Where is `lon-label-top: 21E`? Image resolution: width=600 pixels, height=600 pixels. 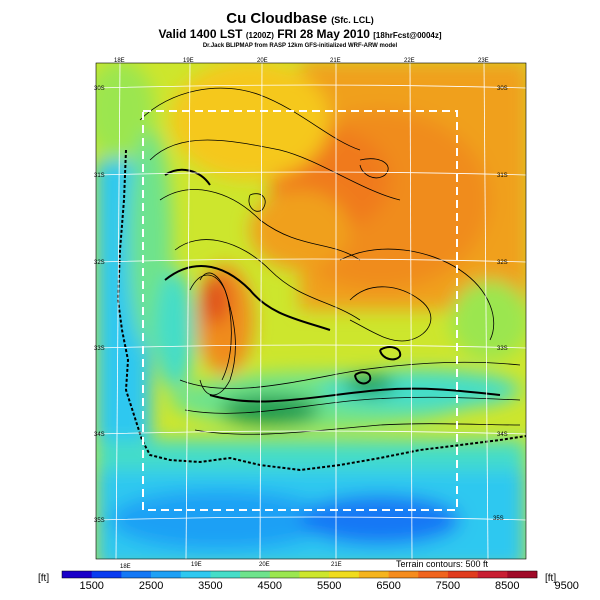 lon-label-top: 21E is located at coordinates (335, 61).